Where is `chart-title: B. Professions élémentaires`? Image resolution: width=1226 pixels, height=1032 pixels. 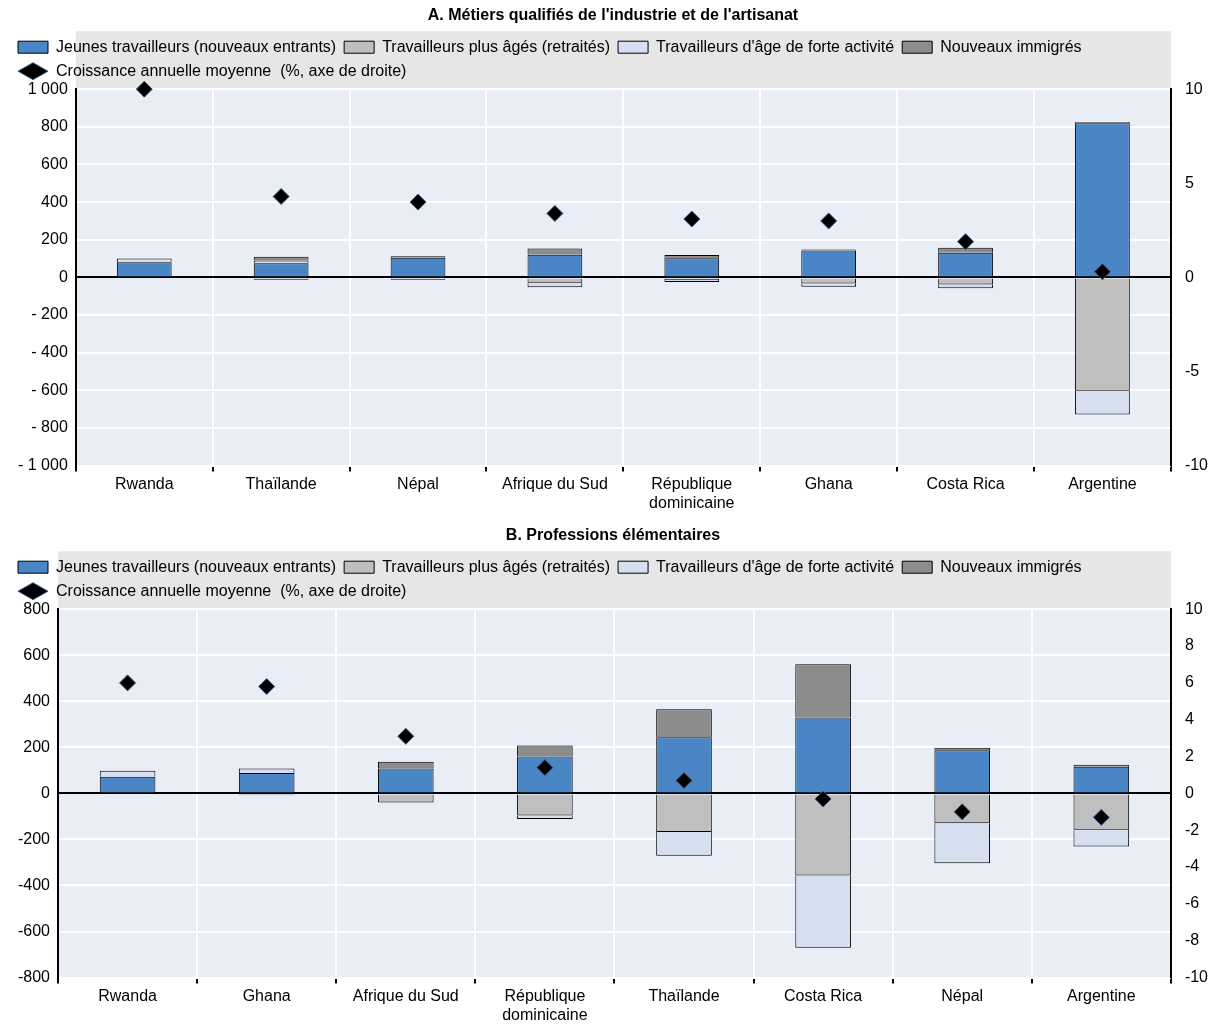 chart-title: B. Professions élémentaires is located at coordinates (613, 535).